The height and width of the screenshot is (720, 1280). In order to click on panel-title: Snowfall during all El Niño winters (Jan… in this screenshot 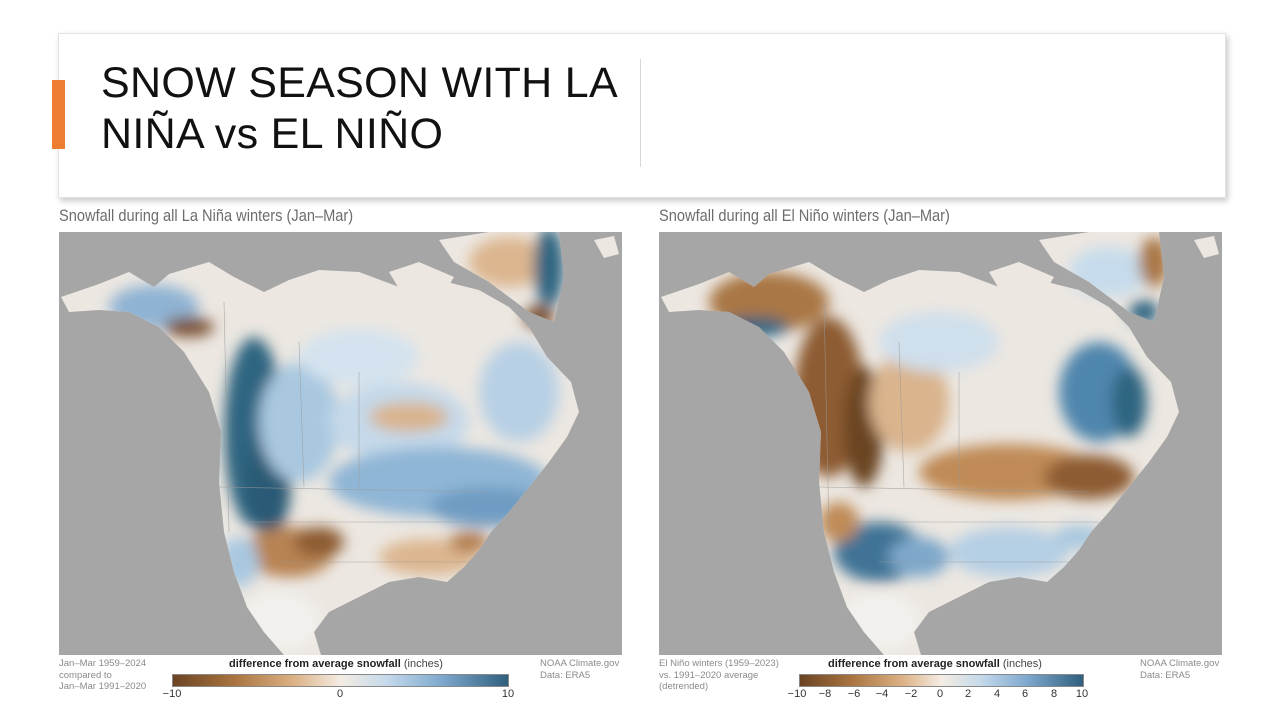, I will do `click(804, 215)`.